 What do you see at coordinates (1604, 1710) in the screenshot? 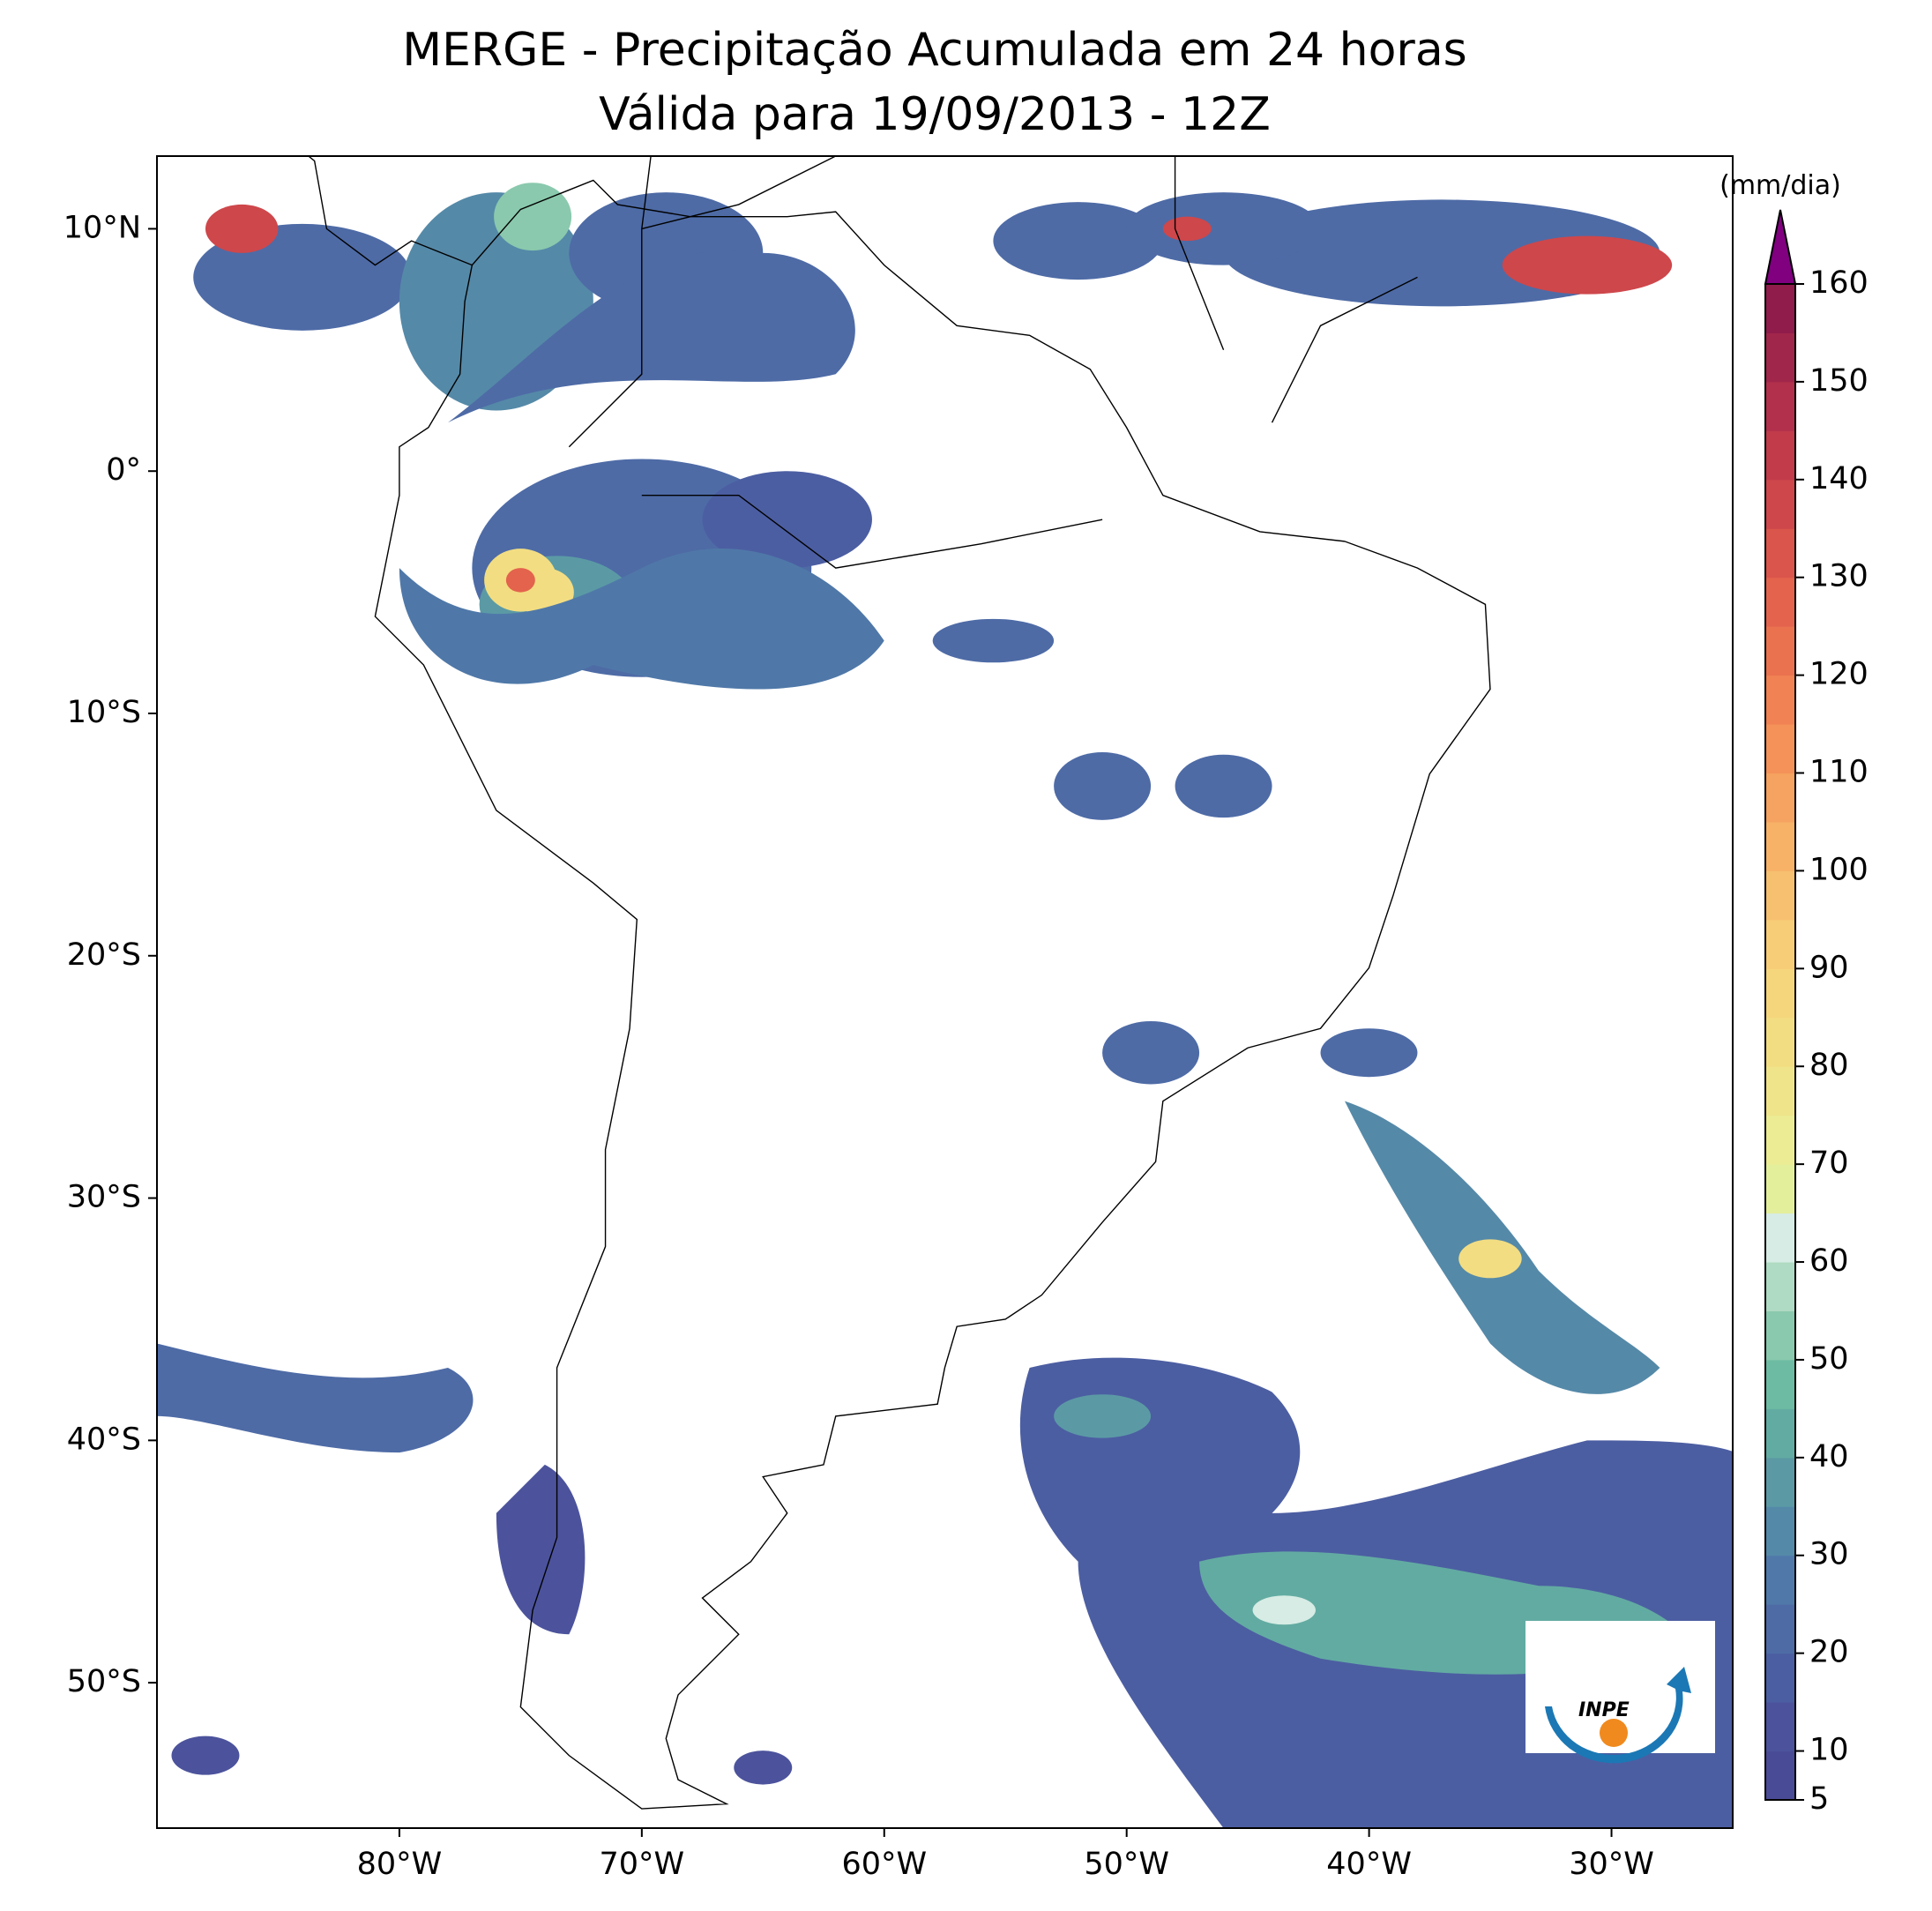
I see `logo-text: INPE` at bounding box center [1604, 1710].